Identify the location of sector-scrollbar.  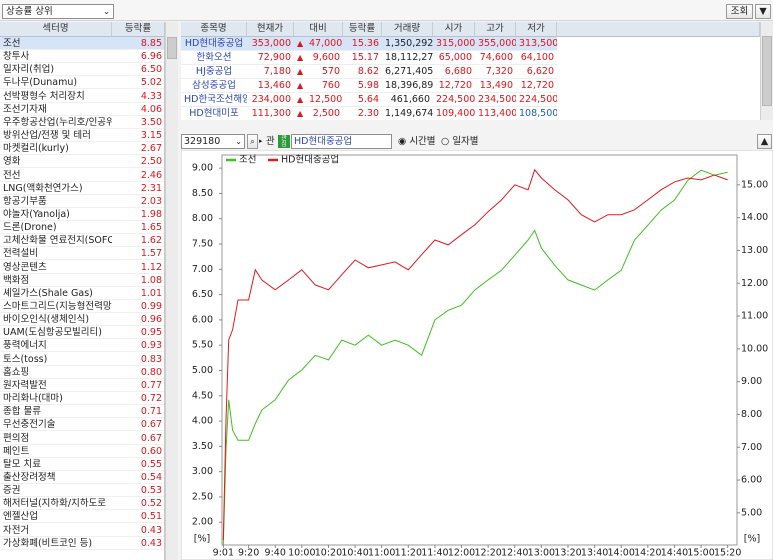
(171, 291).